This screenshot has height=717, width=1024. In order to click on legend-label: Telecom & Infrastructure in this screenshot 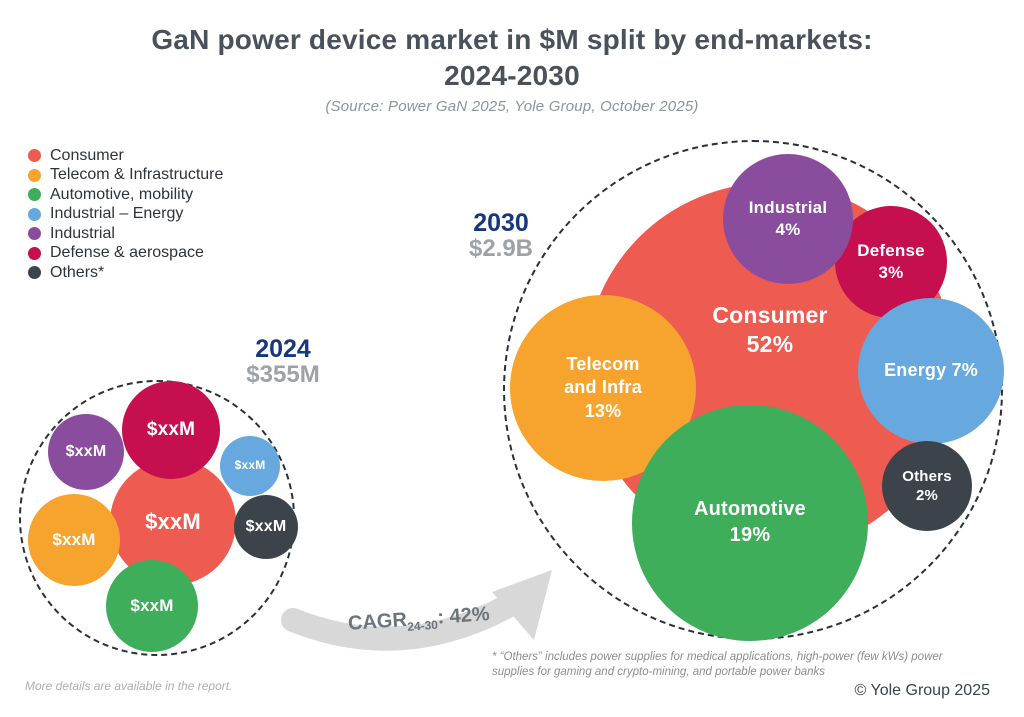, I will do `click(137, 174)`.